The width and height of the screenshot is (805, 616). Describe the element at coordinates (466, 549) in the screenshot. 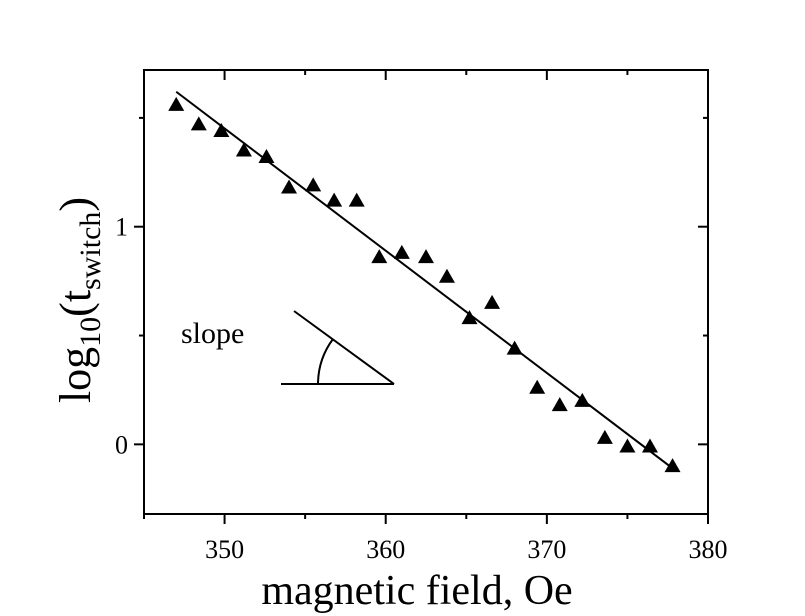

I see `x-tick-labels: 350 360 370 380` at that location.